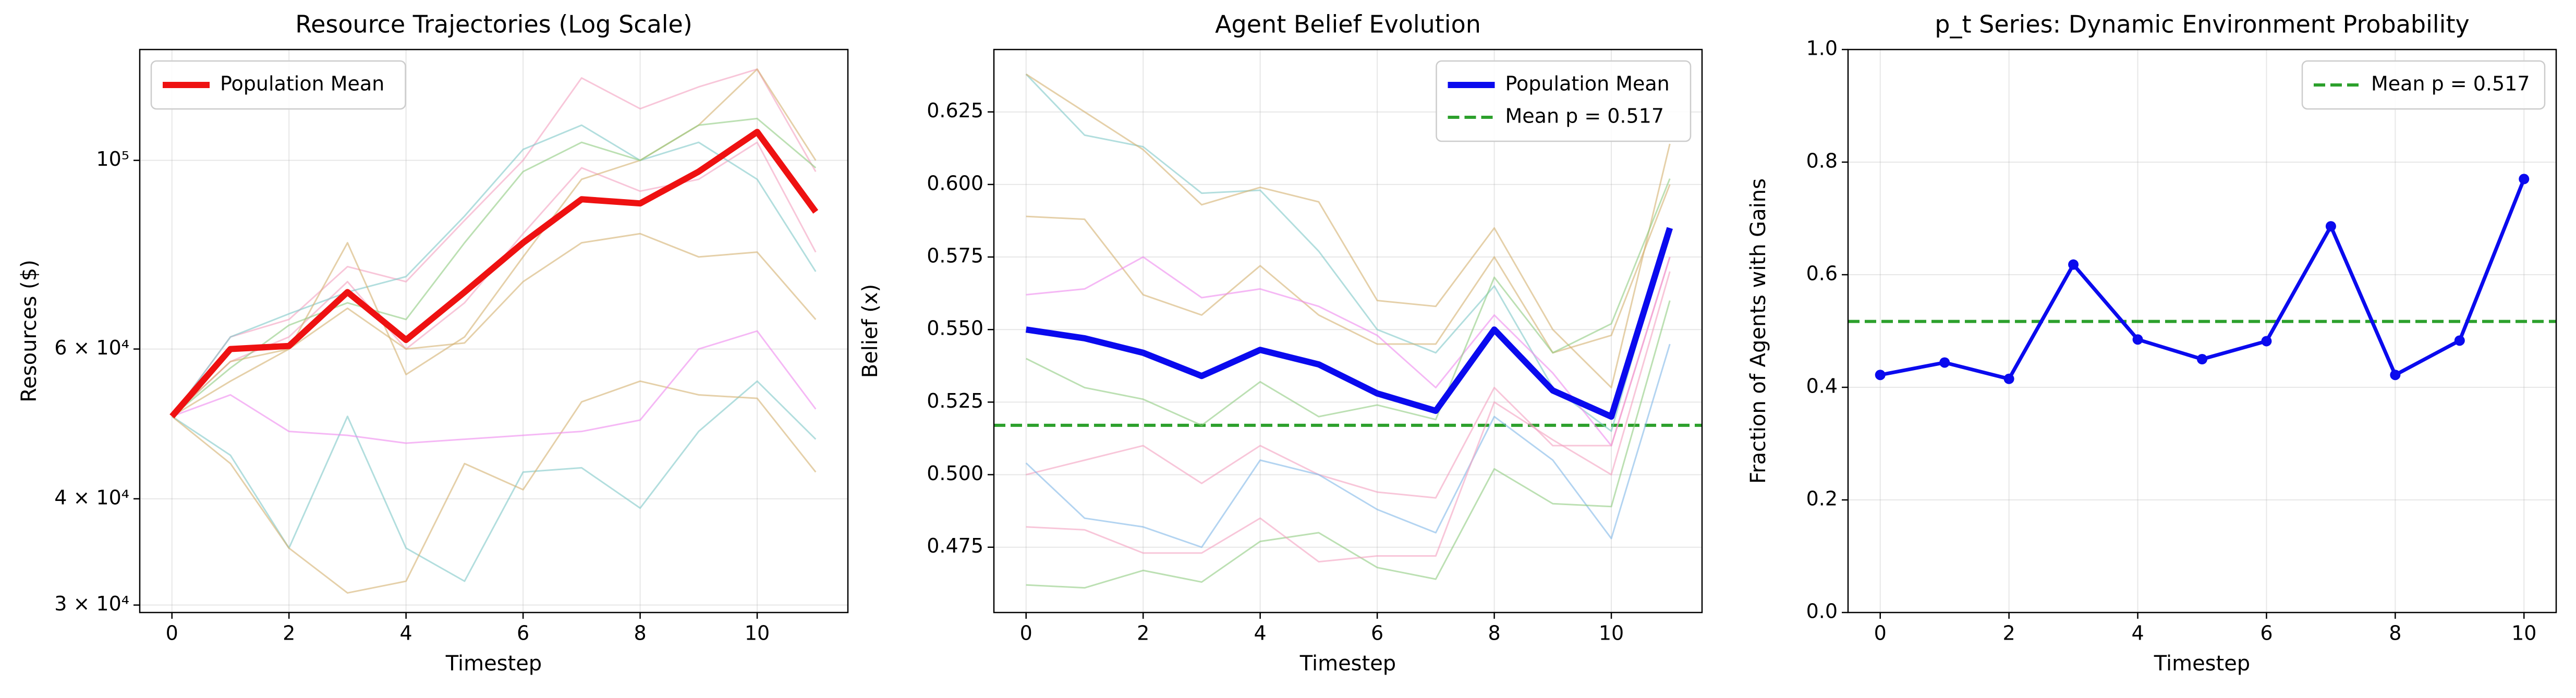 The image size is (2576, 698). I want to click on y-tick-label: 0.525, so click(955, 401).